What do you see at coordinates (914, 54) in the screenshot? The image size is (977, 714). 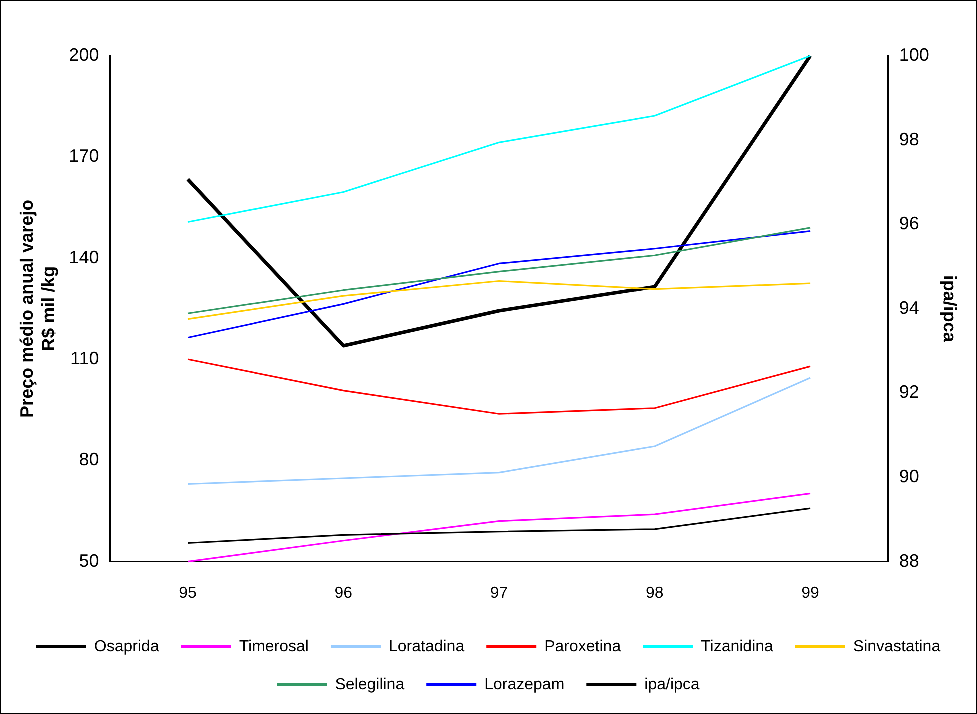 I see `y2-tick-label: 100` at bounding box center [914, 54].